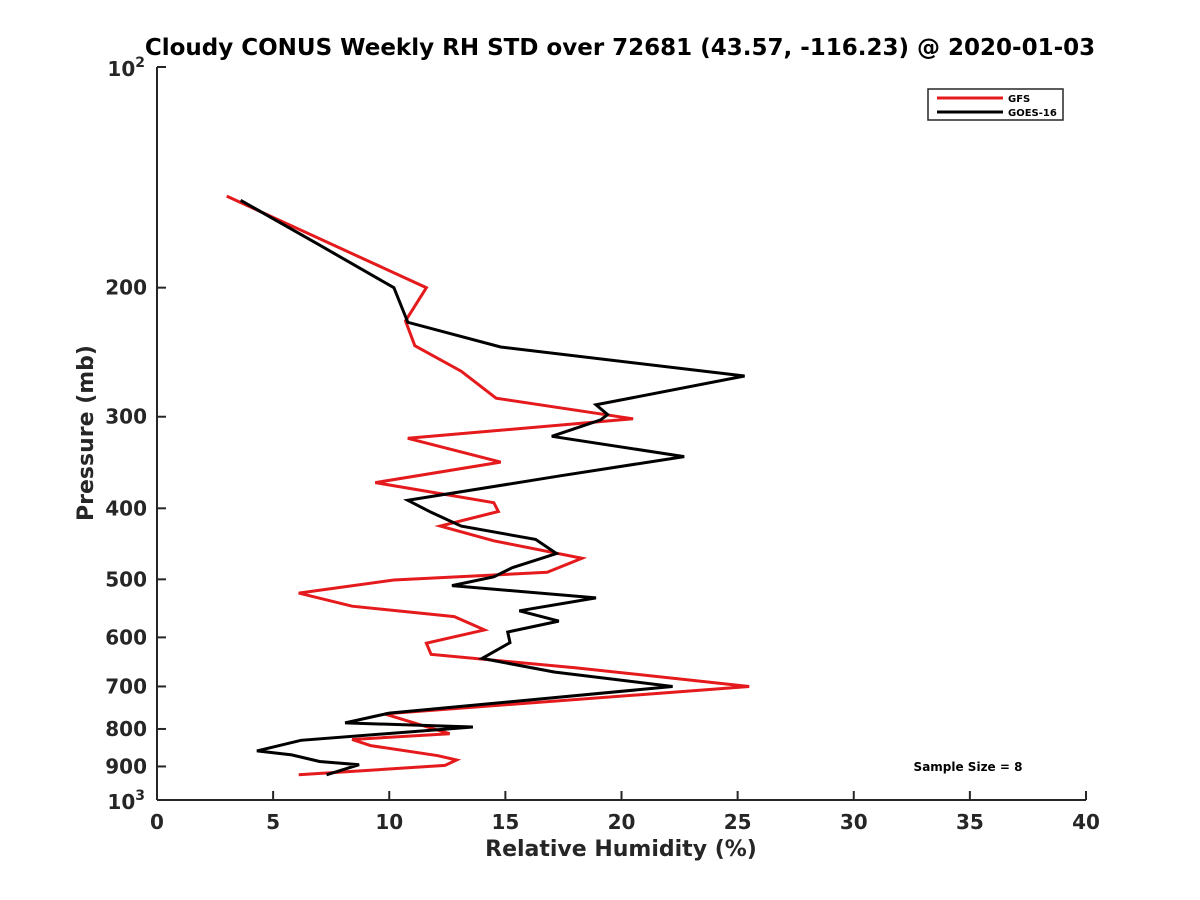 Image resolution: width=1200 pixels, height=900 pixels. I want to click on x-tick-label: 15, so click(505, 822).